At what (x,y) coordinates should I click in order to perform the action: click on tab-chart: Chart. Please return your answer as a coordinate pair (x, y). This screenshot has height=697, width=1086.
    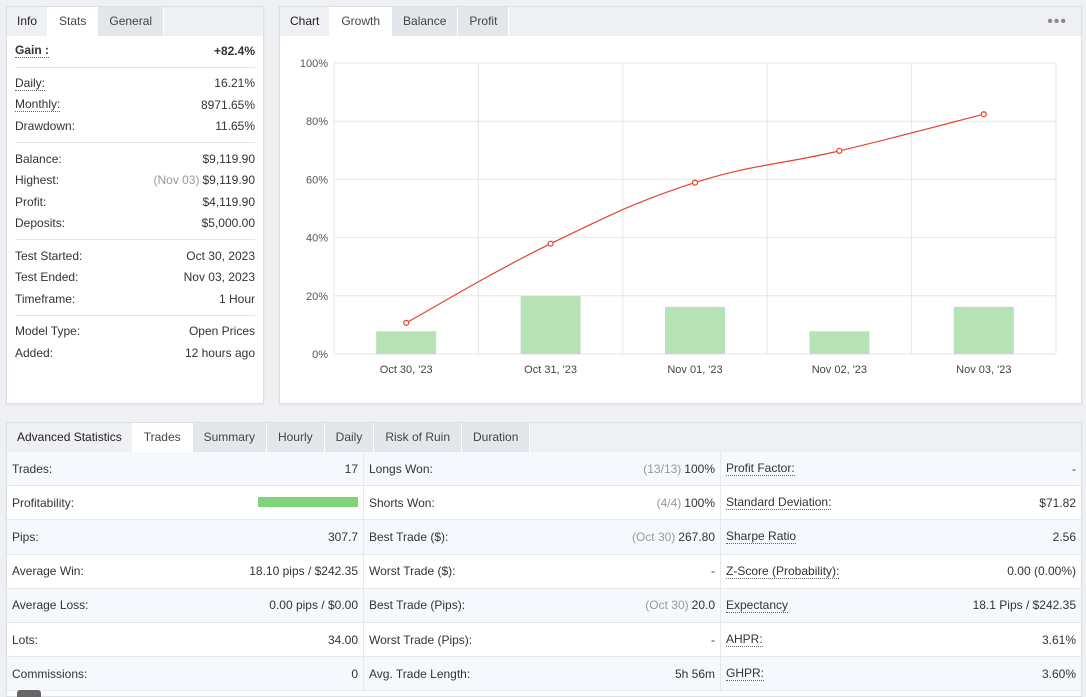
    Looking at the image, I should click on (305, 21).